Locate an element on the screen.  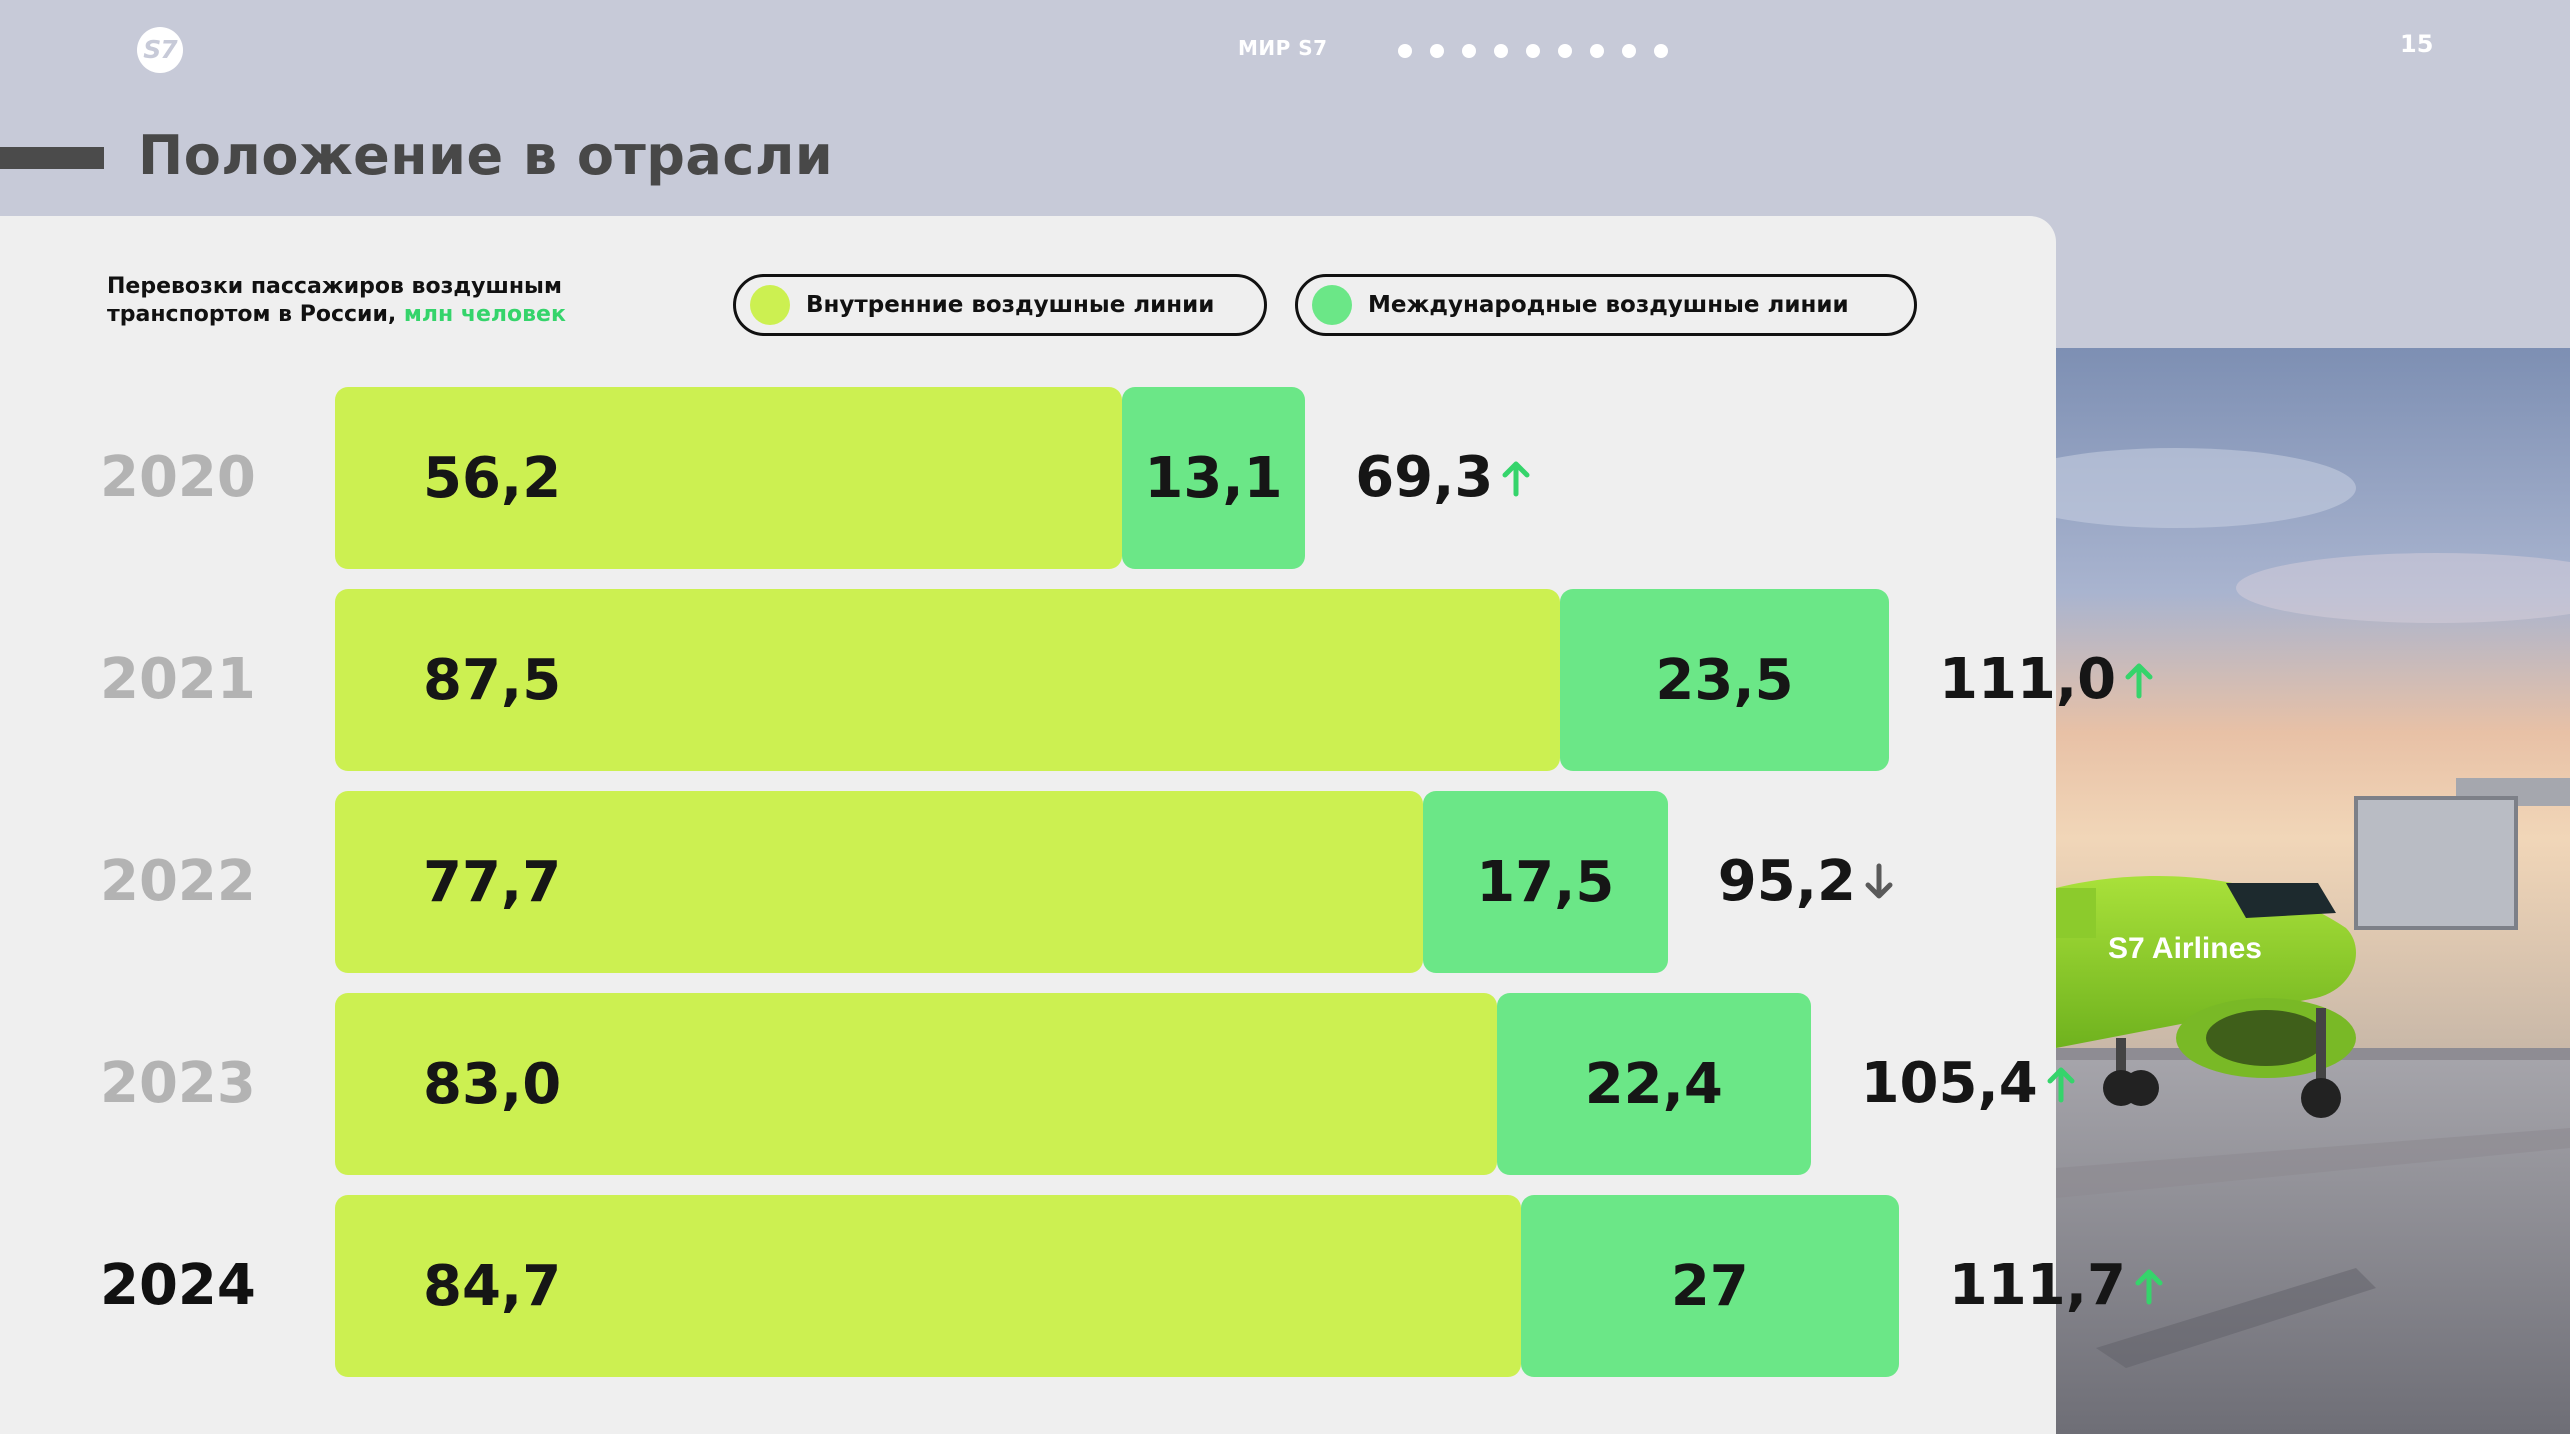
chart-subtitle-line1: Перевозки пассажиров воздушным is located at coordinates (334, 286).